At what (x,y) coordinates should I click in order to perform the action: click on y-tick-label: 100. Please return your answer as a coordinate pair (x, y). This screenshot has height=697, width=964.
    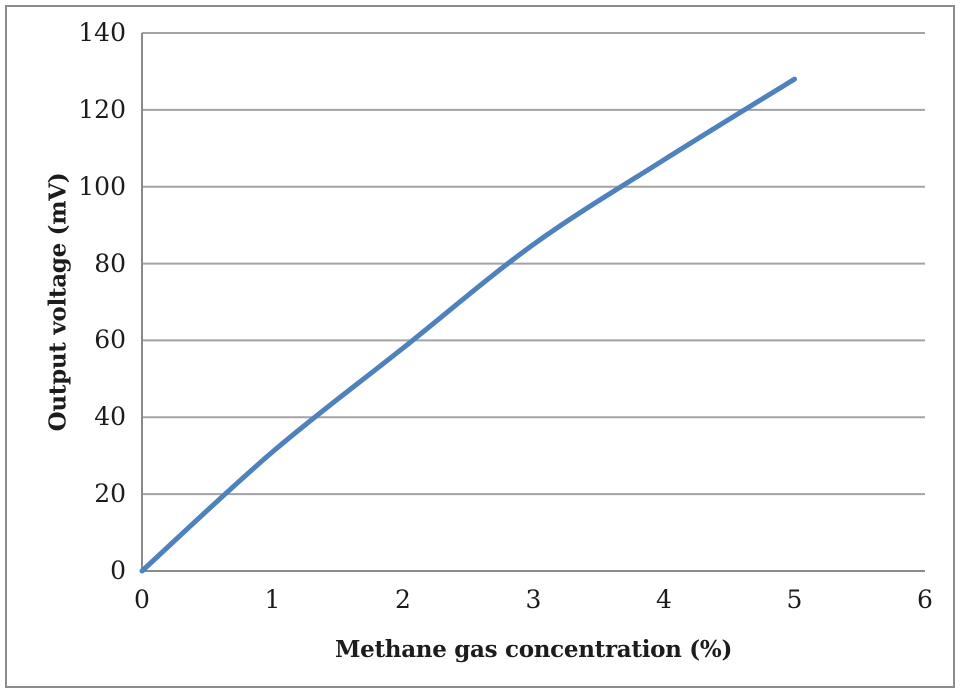
    Looking at the image, I should click on (102, 186).